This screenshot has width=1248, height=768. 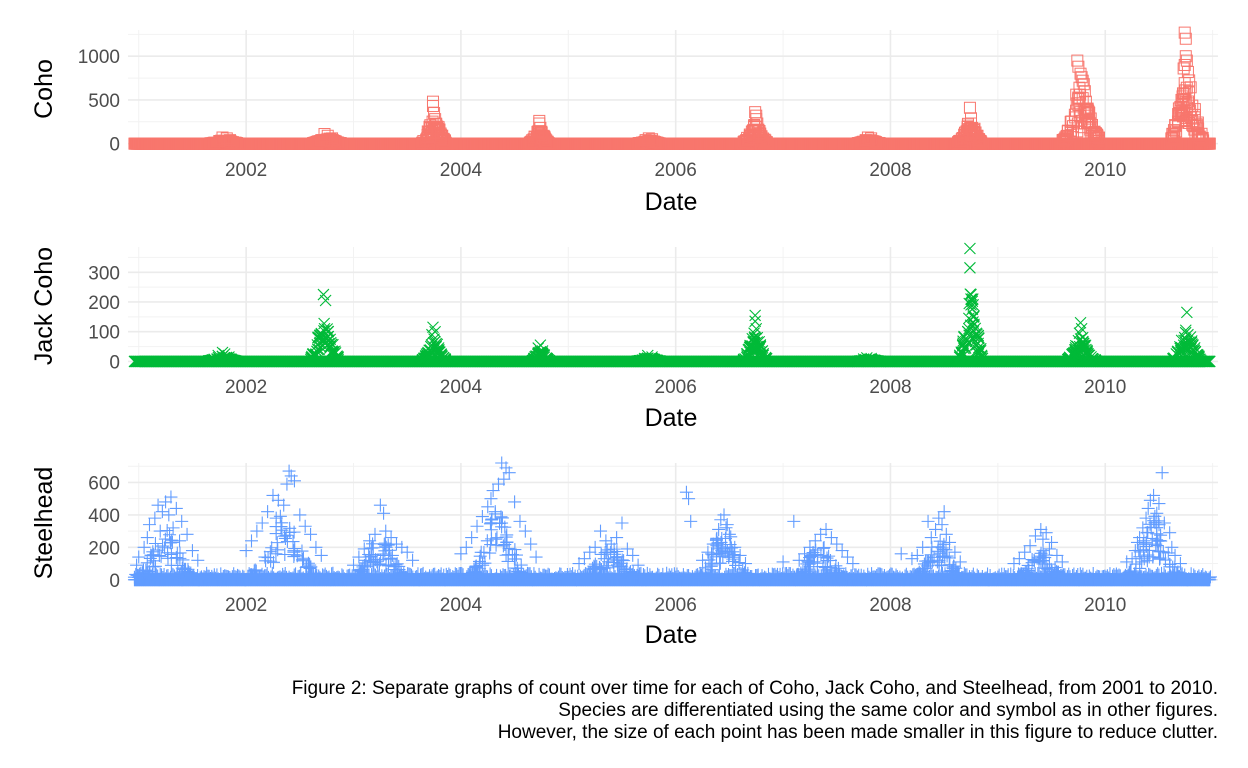 What do you see at coordinates (44, 306) in the screenshot?
I see `y-axis-title: Jack Coho` at bounding box center [44, 306].